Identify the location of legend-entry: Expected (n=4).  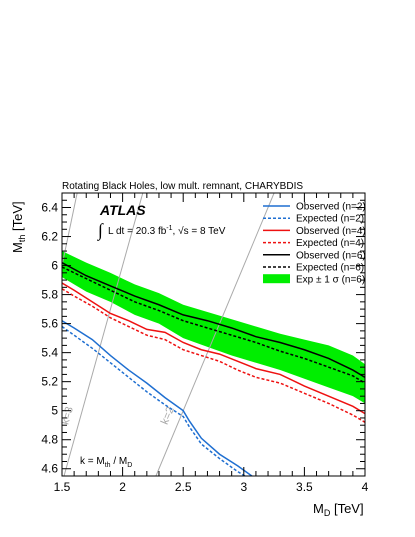
(330, 243).